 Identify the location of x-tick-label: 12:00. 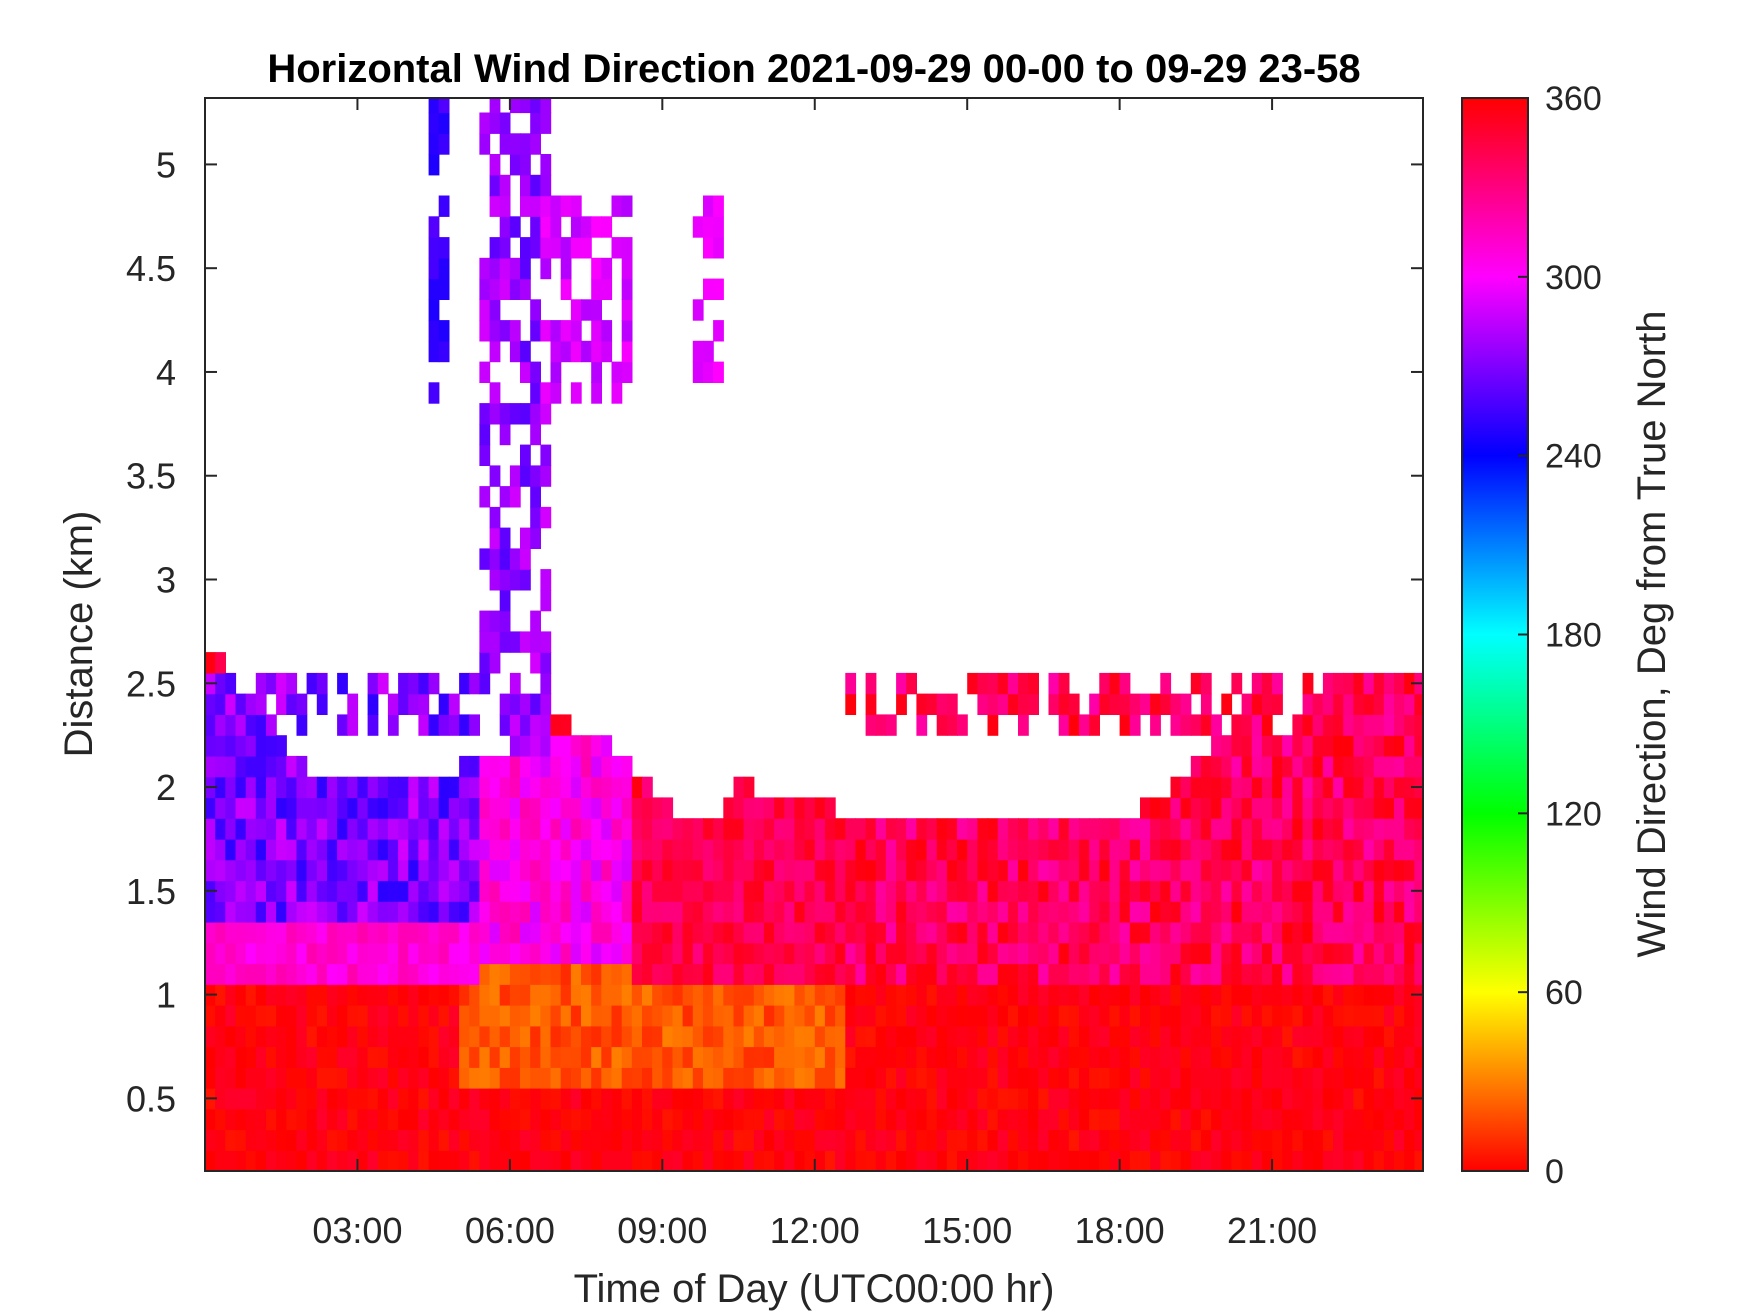
(815, 1230).